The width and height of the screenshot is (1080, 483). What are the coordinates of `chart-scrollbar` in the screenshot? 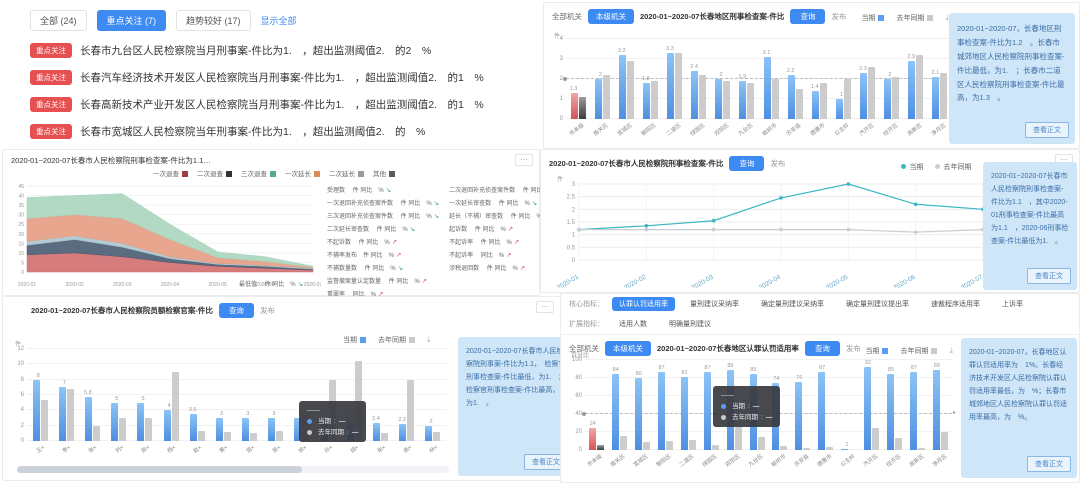 It's located at (233, 469).